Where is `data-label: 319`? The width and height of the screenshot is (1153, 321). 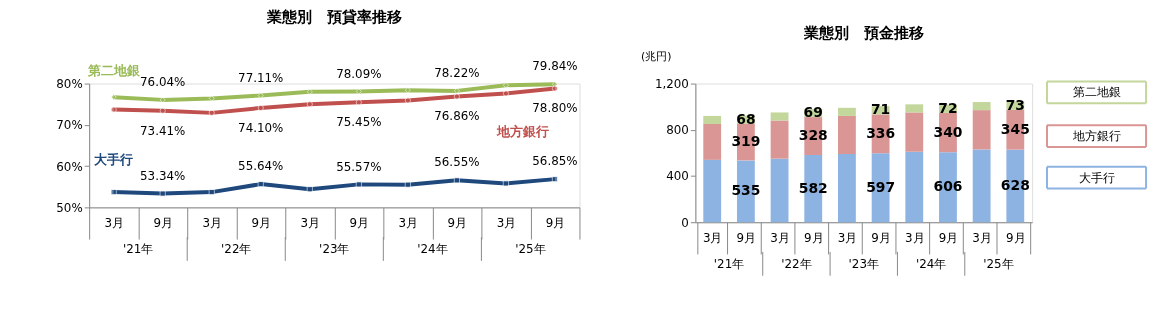
data-label: 319 is located at coordinates (746, 140).